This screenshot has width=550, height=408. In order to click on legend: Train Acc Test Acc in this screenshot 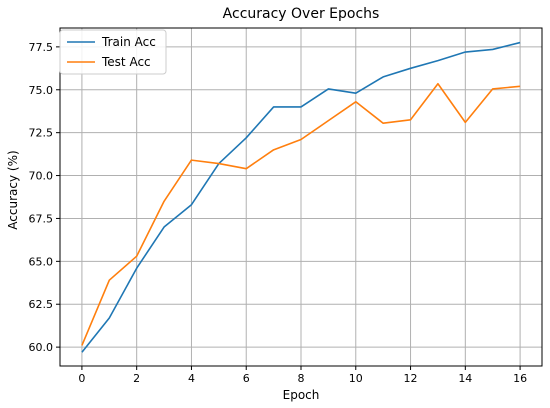, I will do `click(113, 52)`.